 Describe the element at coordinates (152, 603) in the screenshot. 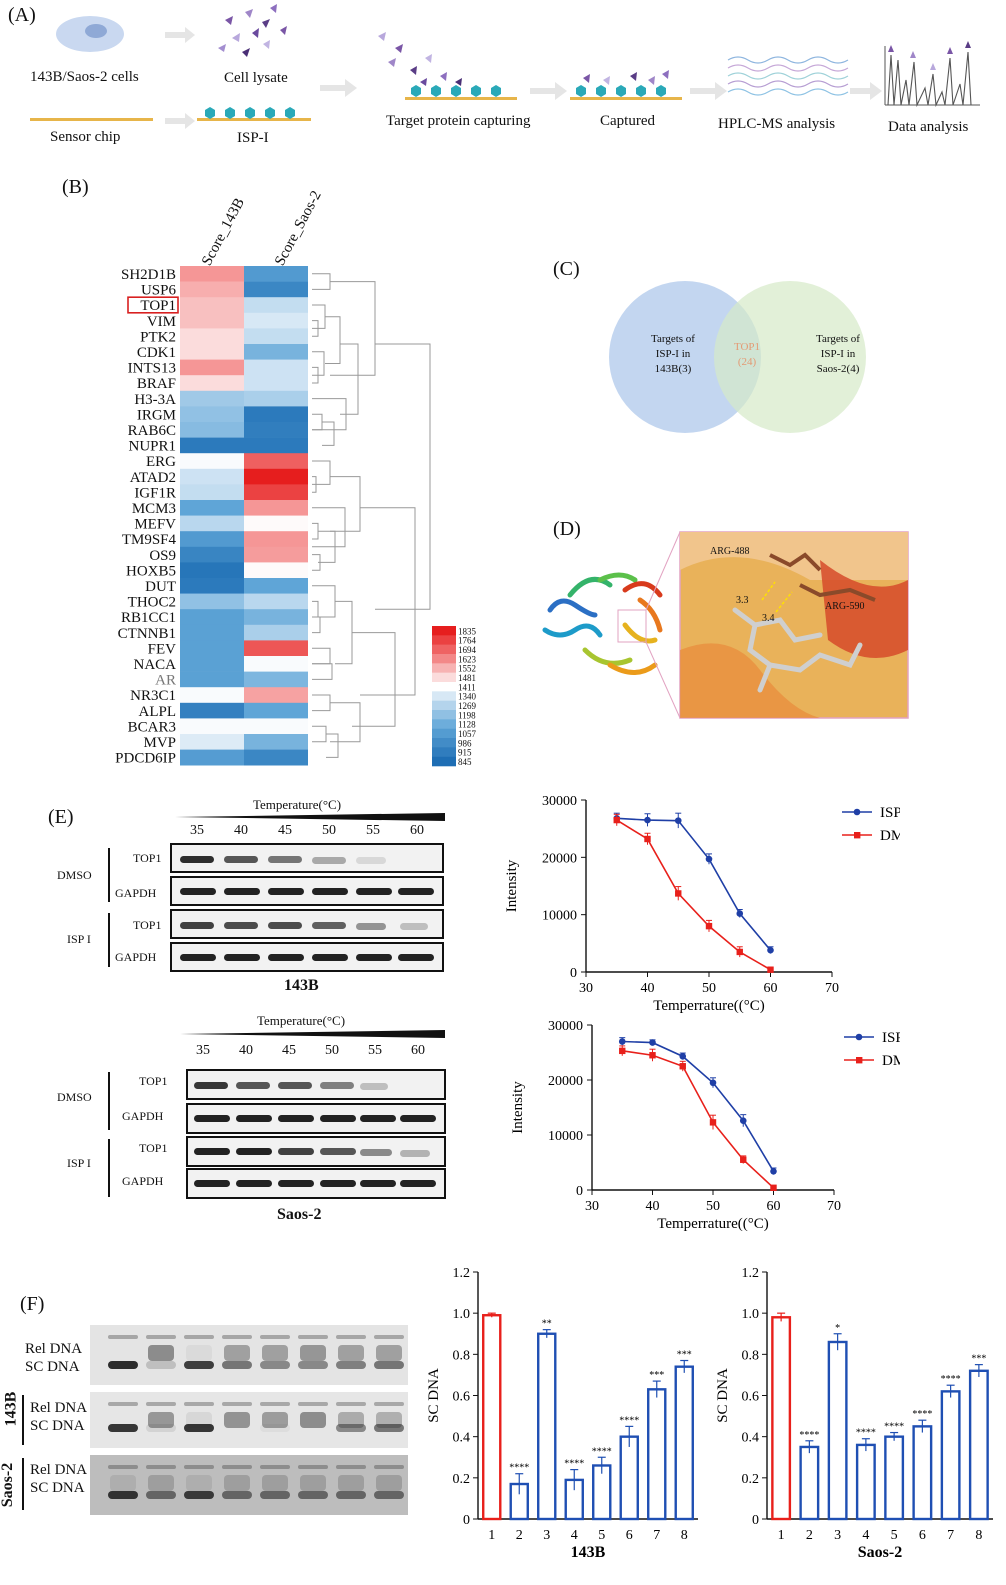

I see `gene-label: THOC2` at that location.